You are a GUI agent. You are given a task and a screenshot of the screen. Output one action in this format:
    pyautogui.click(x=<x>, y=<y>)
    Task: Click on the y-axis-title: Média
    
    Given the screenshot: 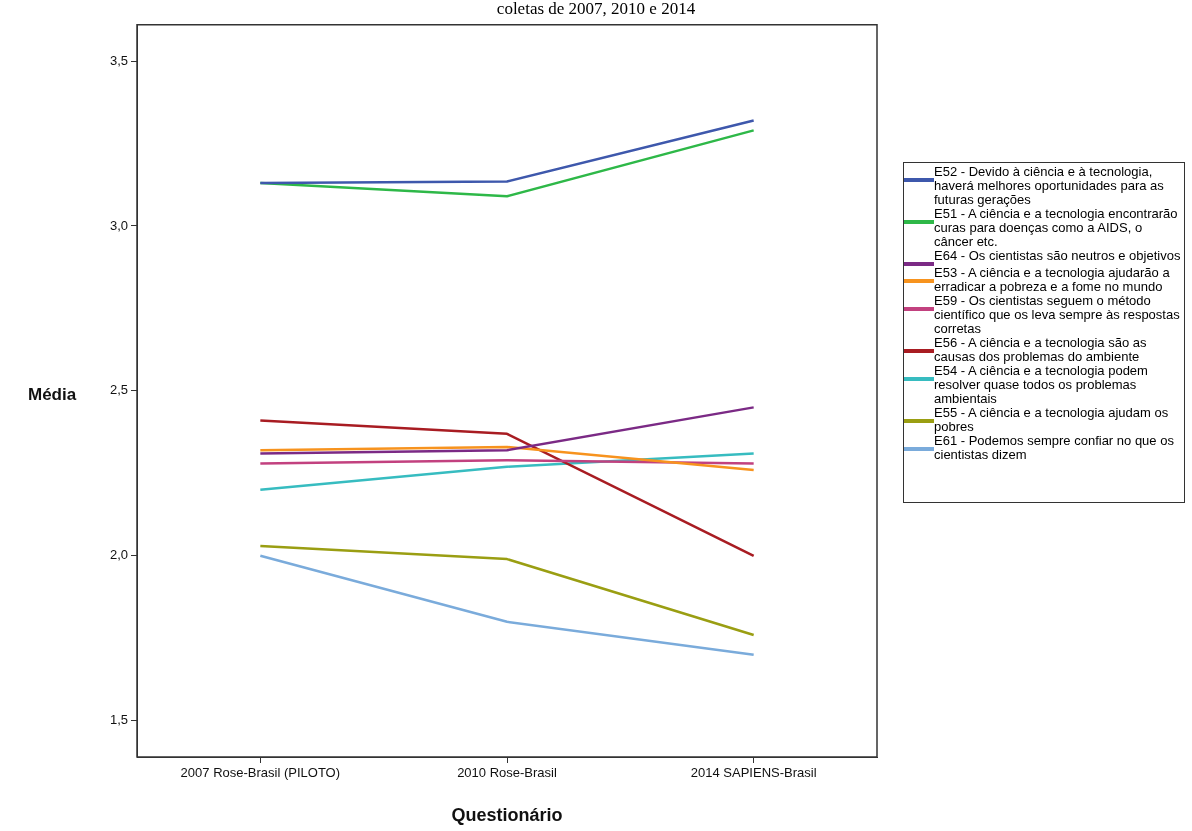 What is the action you would take?
    pyautogui.click(x=52, y=394)
    